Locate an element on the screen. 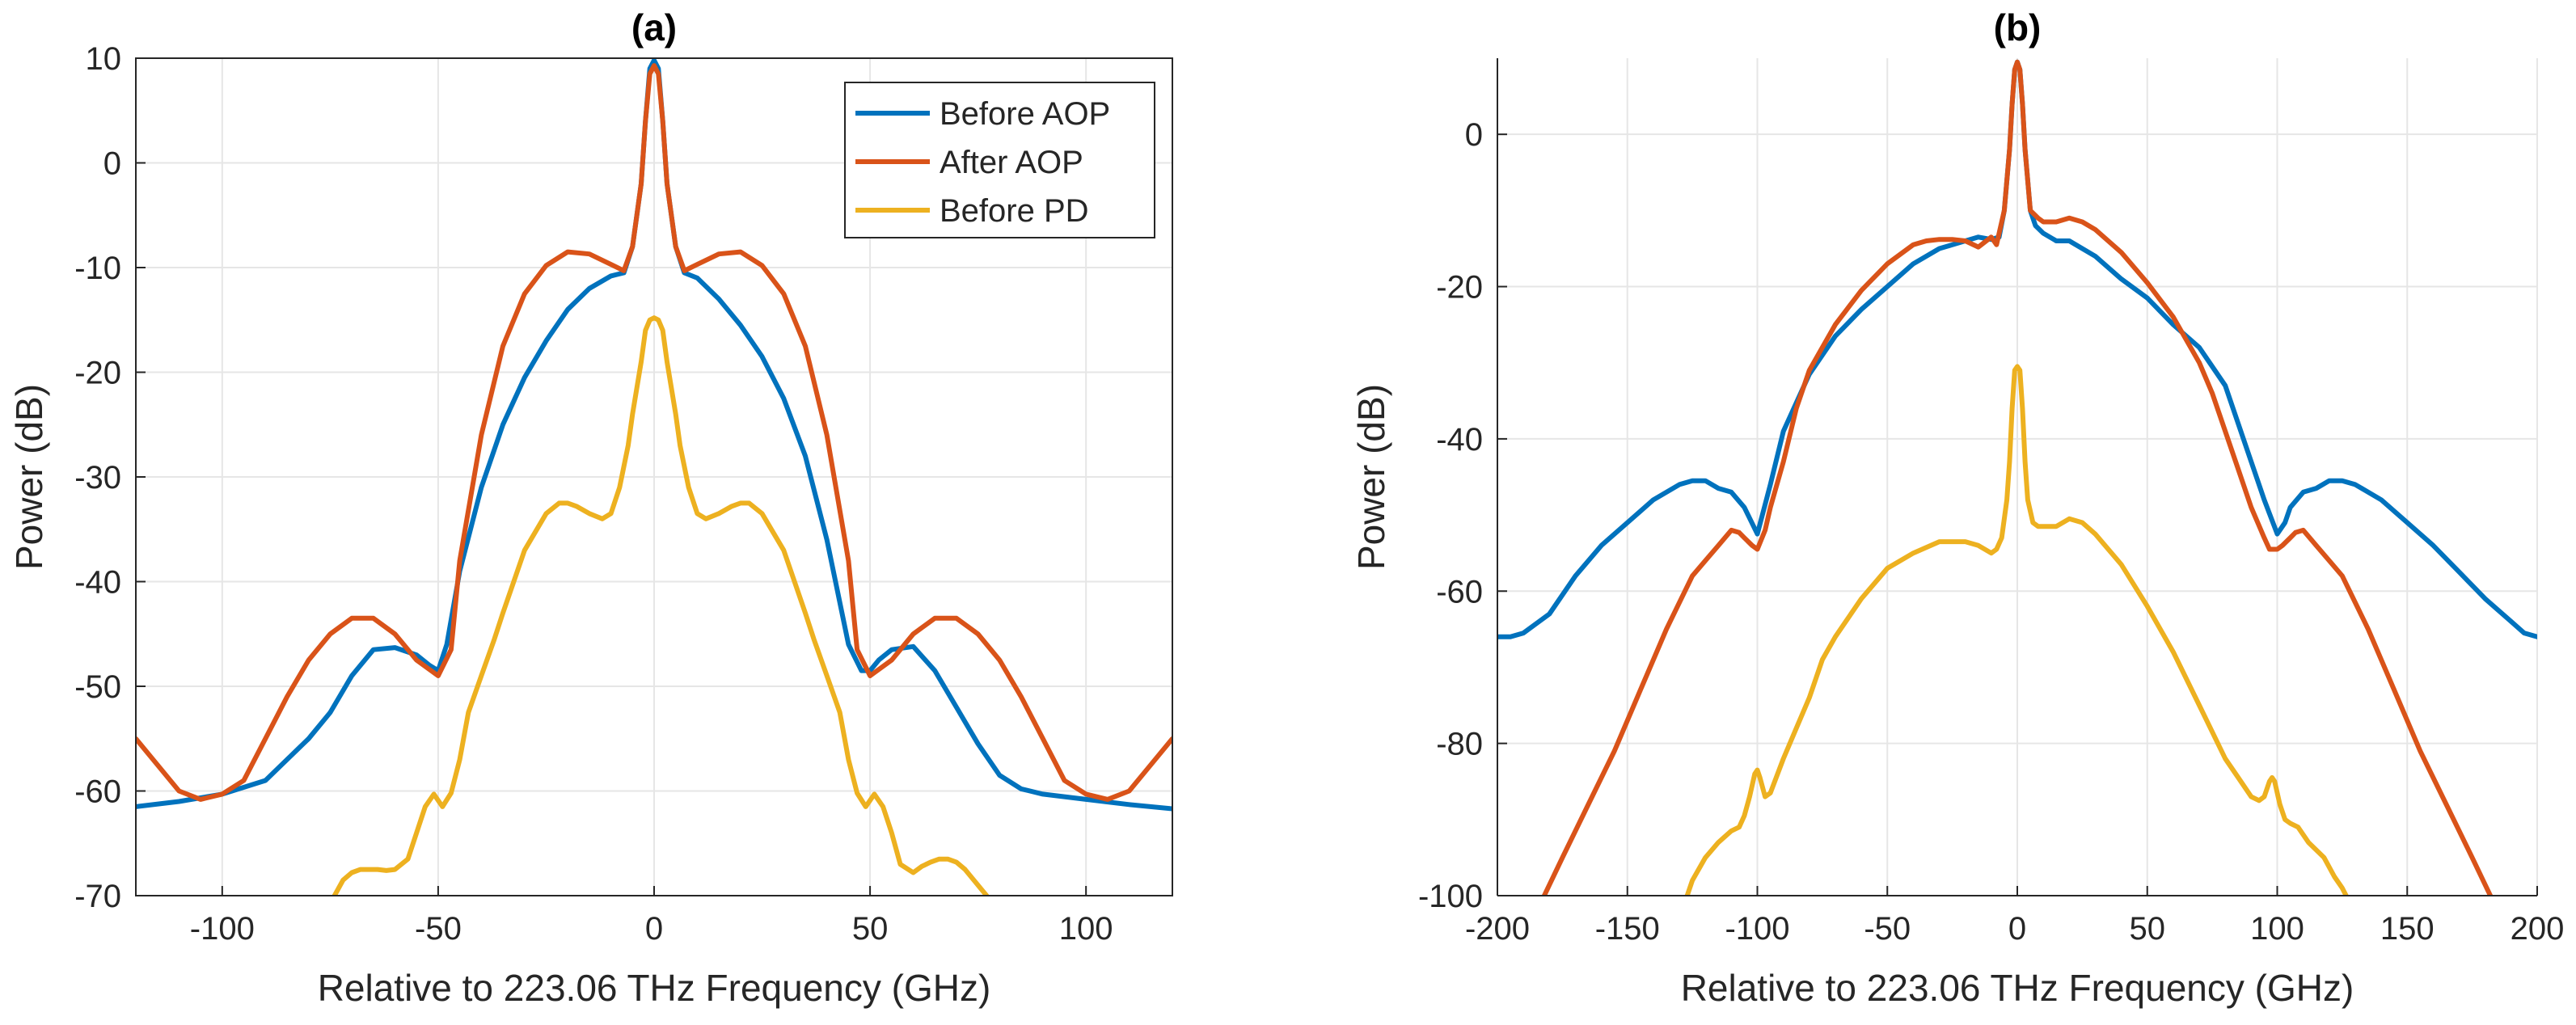 This screenshot has width=2576, height=1025. panel-a-series-before-pd-line is located at coordinates (661, 605).